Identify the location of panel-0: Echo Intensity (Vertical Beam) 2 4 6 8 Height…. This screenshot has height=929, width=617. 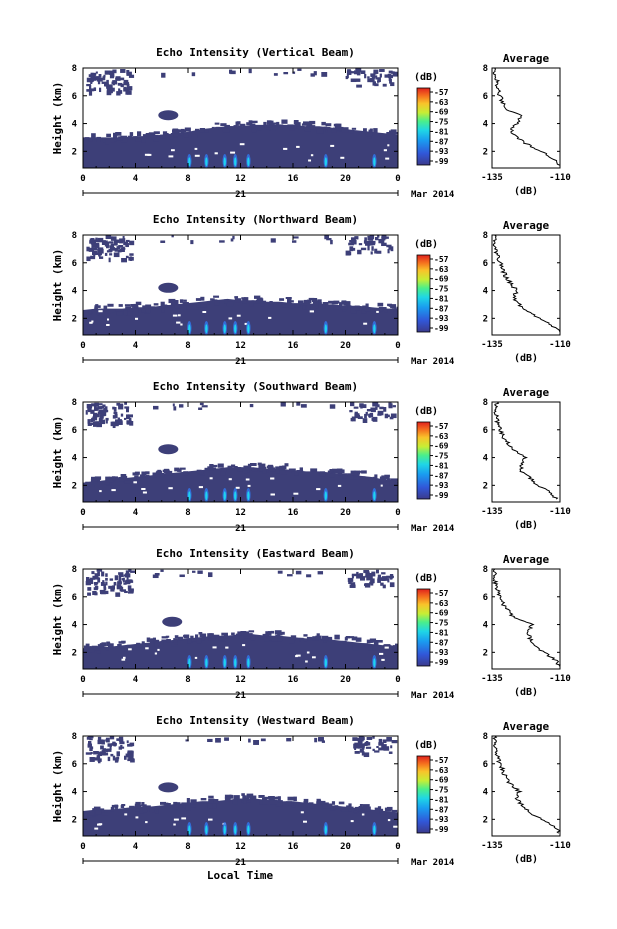
(311, 123).